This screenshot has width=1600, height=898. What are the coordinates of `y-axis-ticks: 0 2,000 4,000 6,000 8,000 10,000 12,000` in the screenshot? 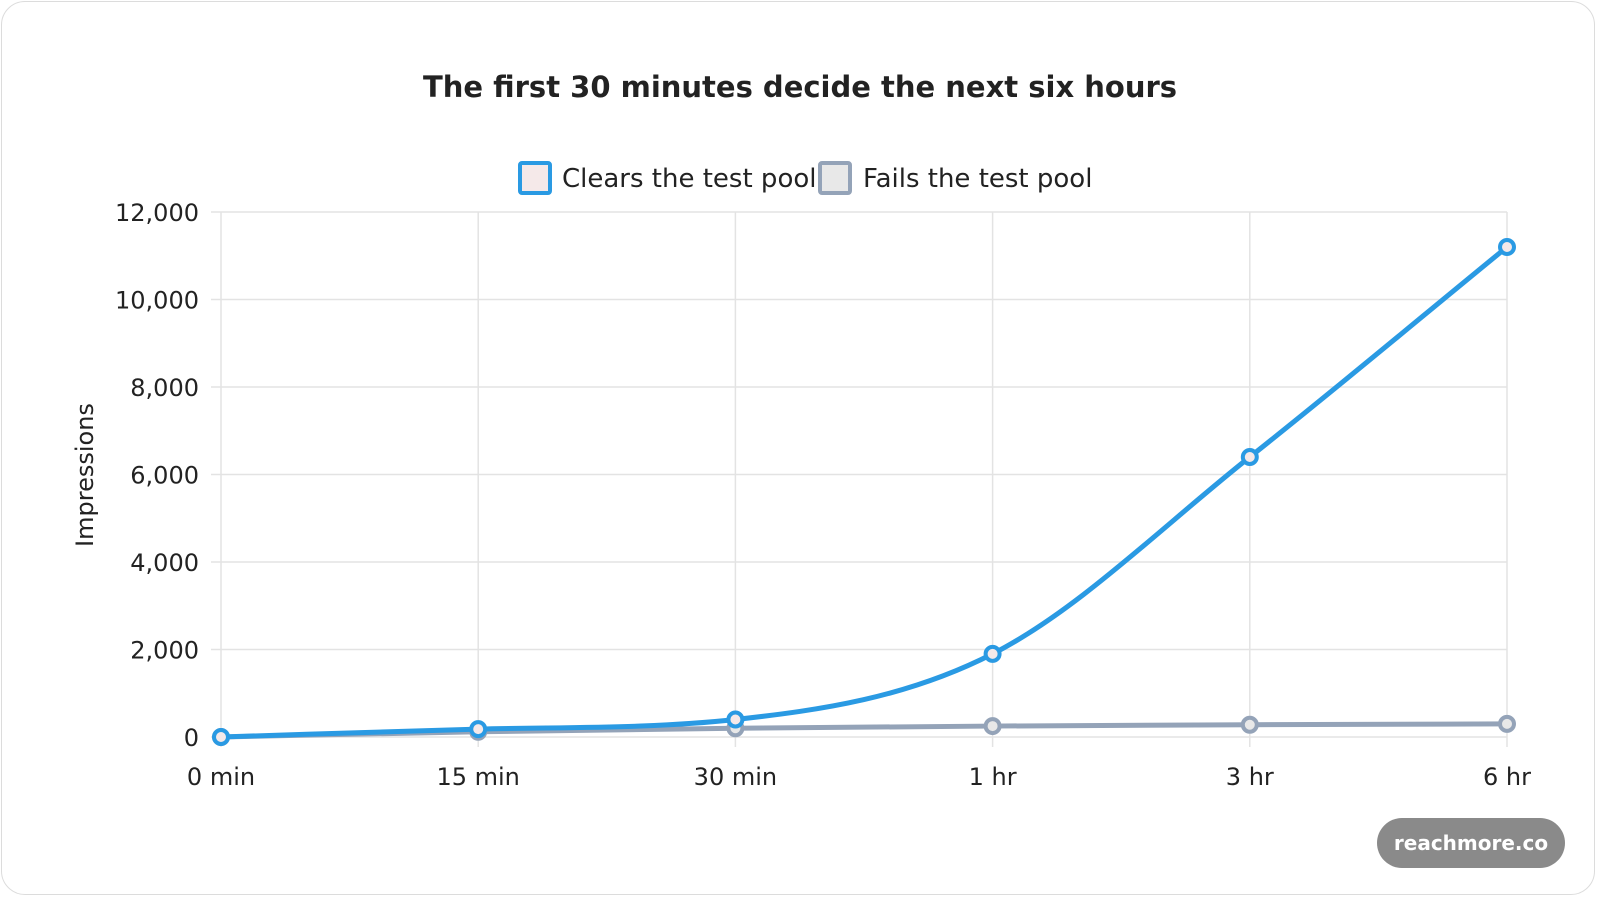 It's located at (157, 475).